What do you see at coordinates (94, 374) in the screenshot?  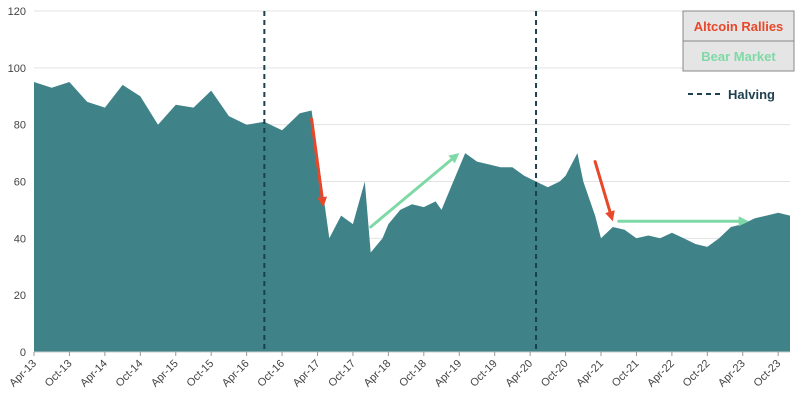 I see `x-tick-label: Apr-14` at bounding box center [94, 374].